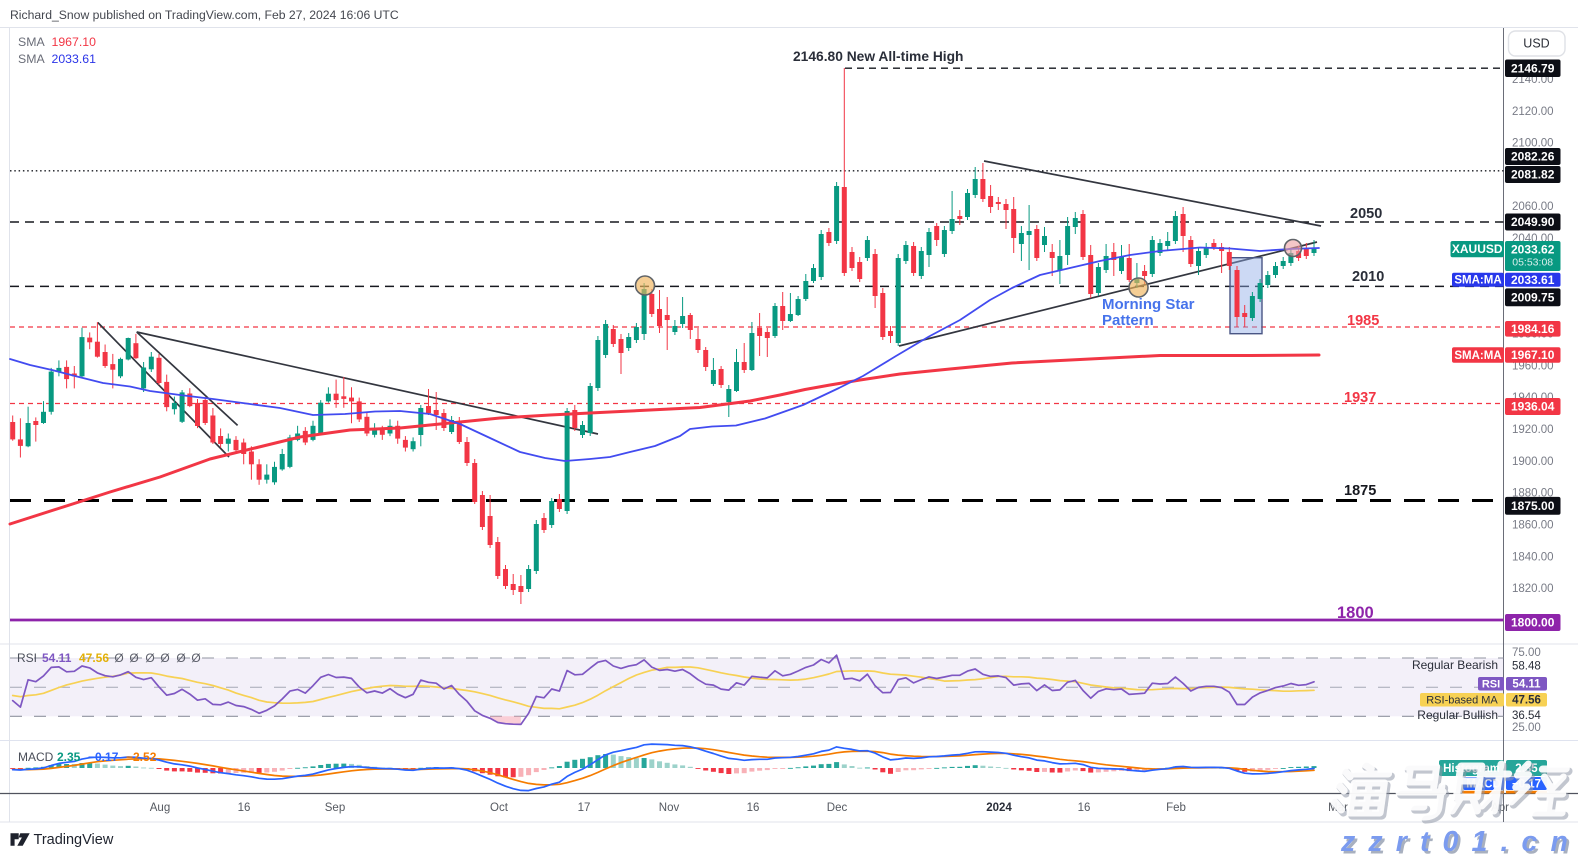  What do you see at coordinates (1526, 728) in the screenshot?
I see `svg-text: 25.00` at bounding box center [1526, 728].